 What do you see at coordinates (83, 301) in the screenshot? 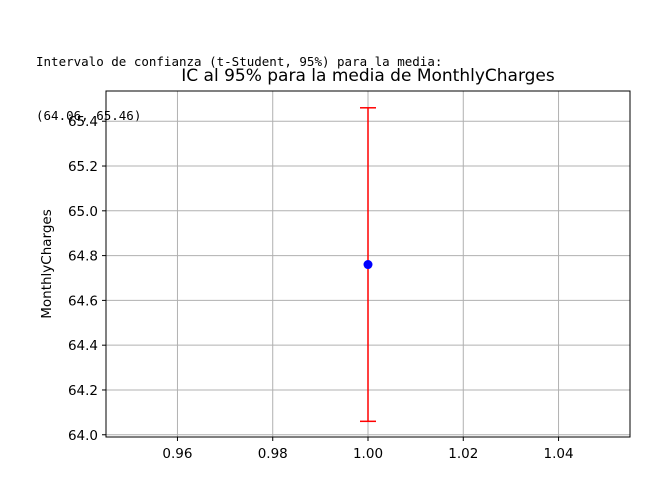
I see `y-tick-label: 64.6` at bounding box center [83, 301].